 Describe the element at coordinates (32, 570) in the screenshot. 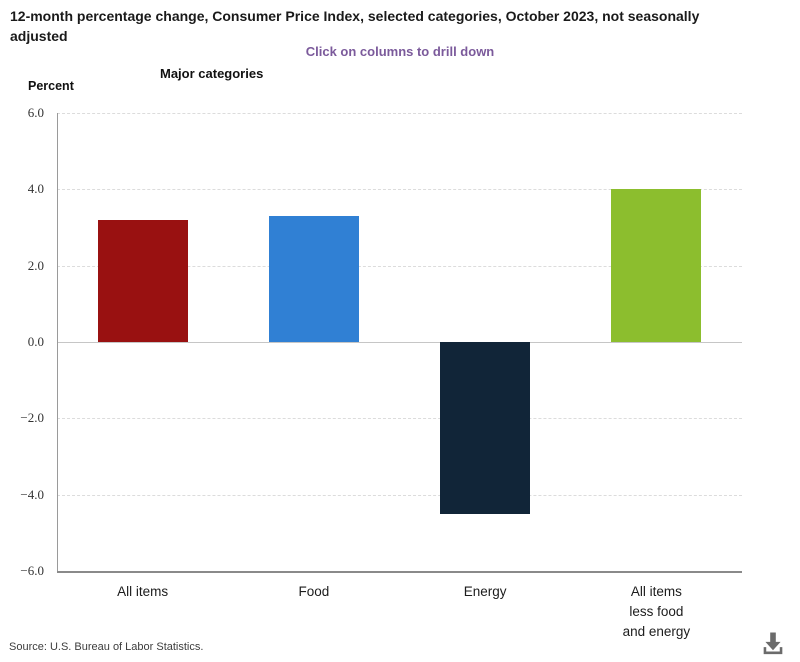

I see `y-tick-label: −6.0` at that location.